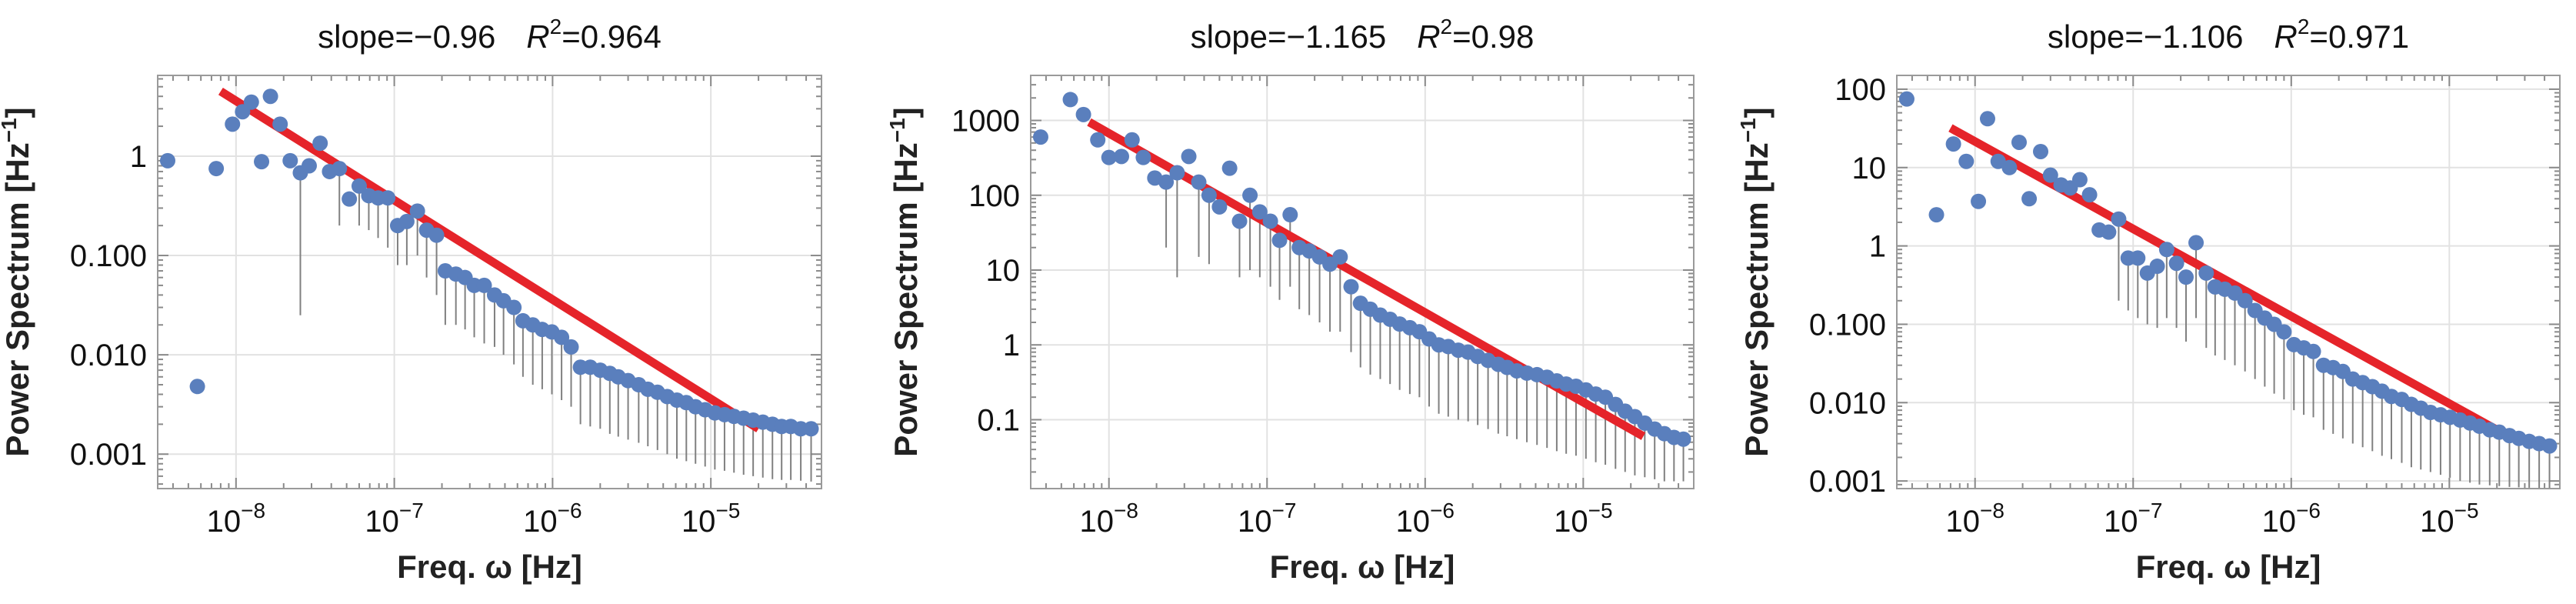 This screenshot has height=604, width=2576. Describe the element at coordinates (1847, 325) in the screenshot. I see `y-tick-label: 0.100` at that location.